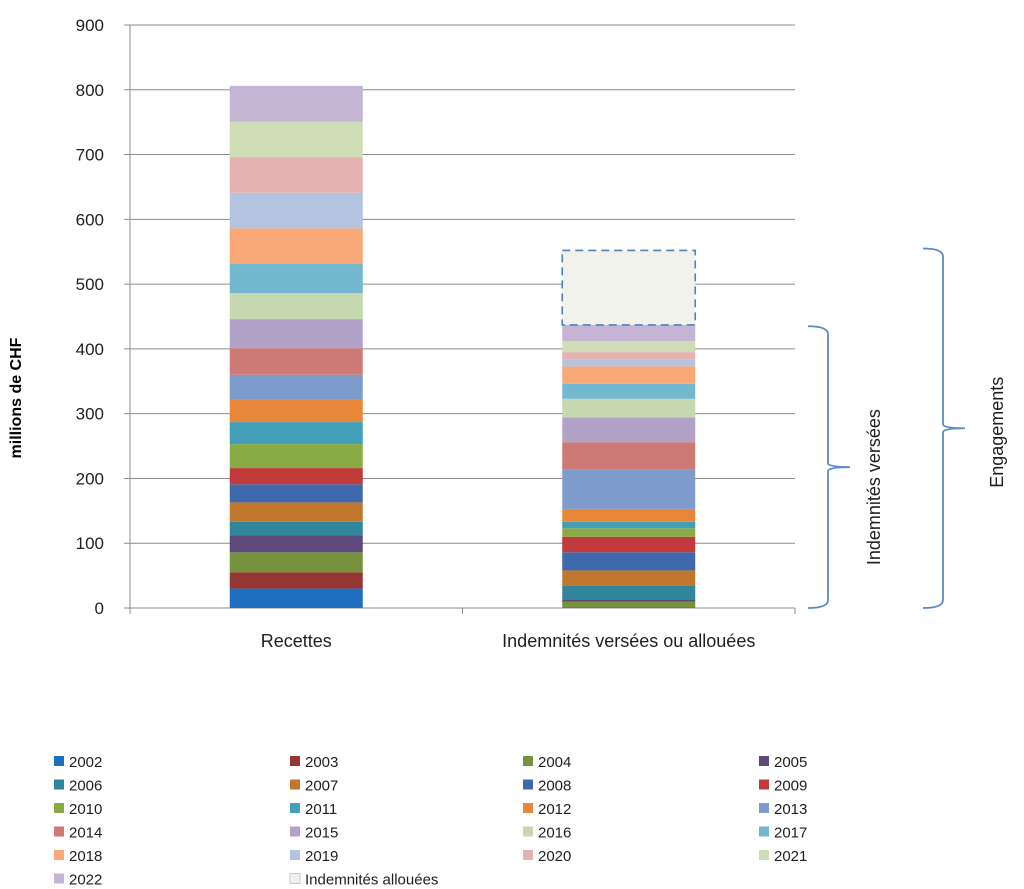 This screenshot has height=889, width=1024. Describe the element at coordinates (371, 880) in the screenshot. I see `legend-label: Indemnités allouées` at that location.